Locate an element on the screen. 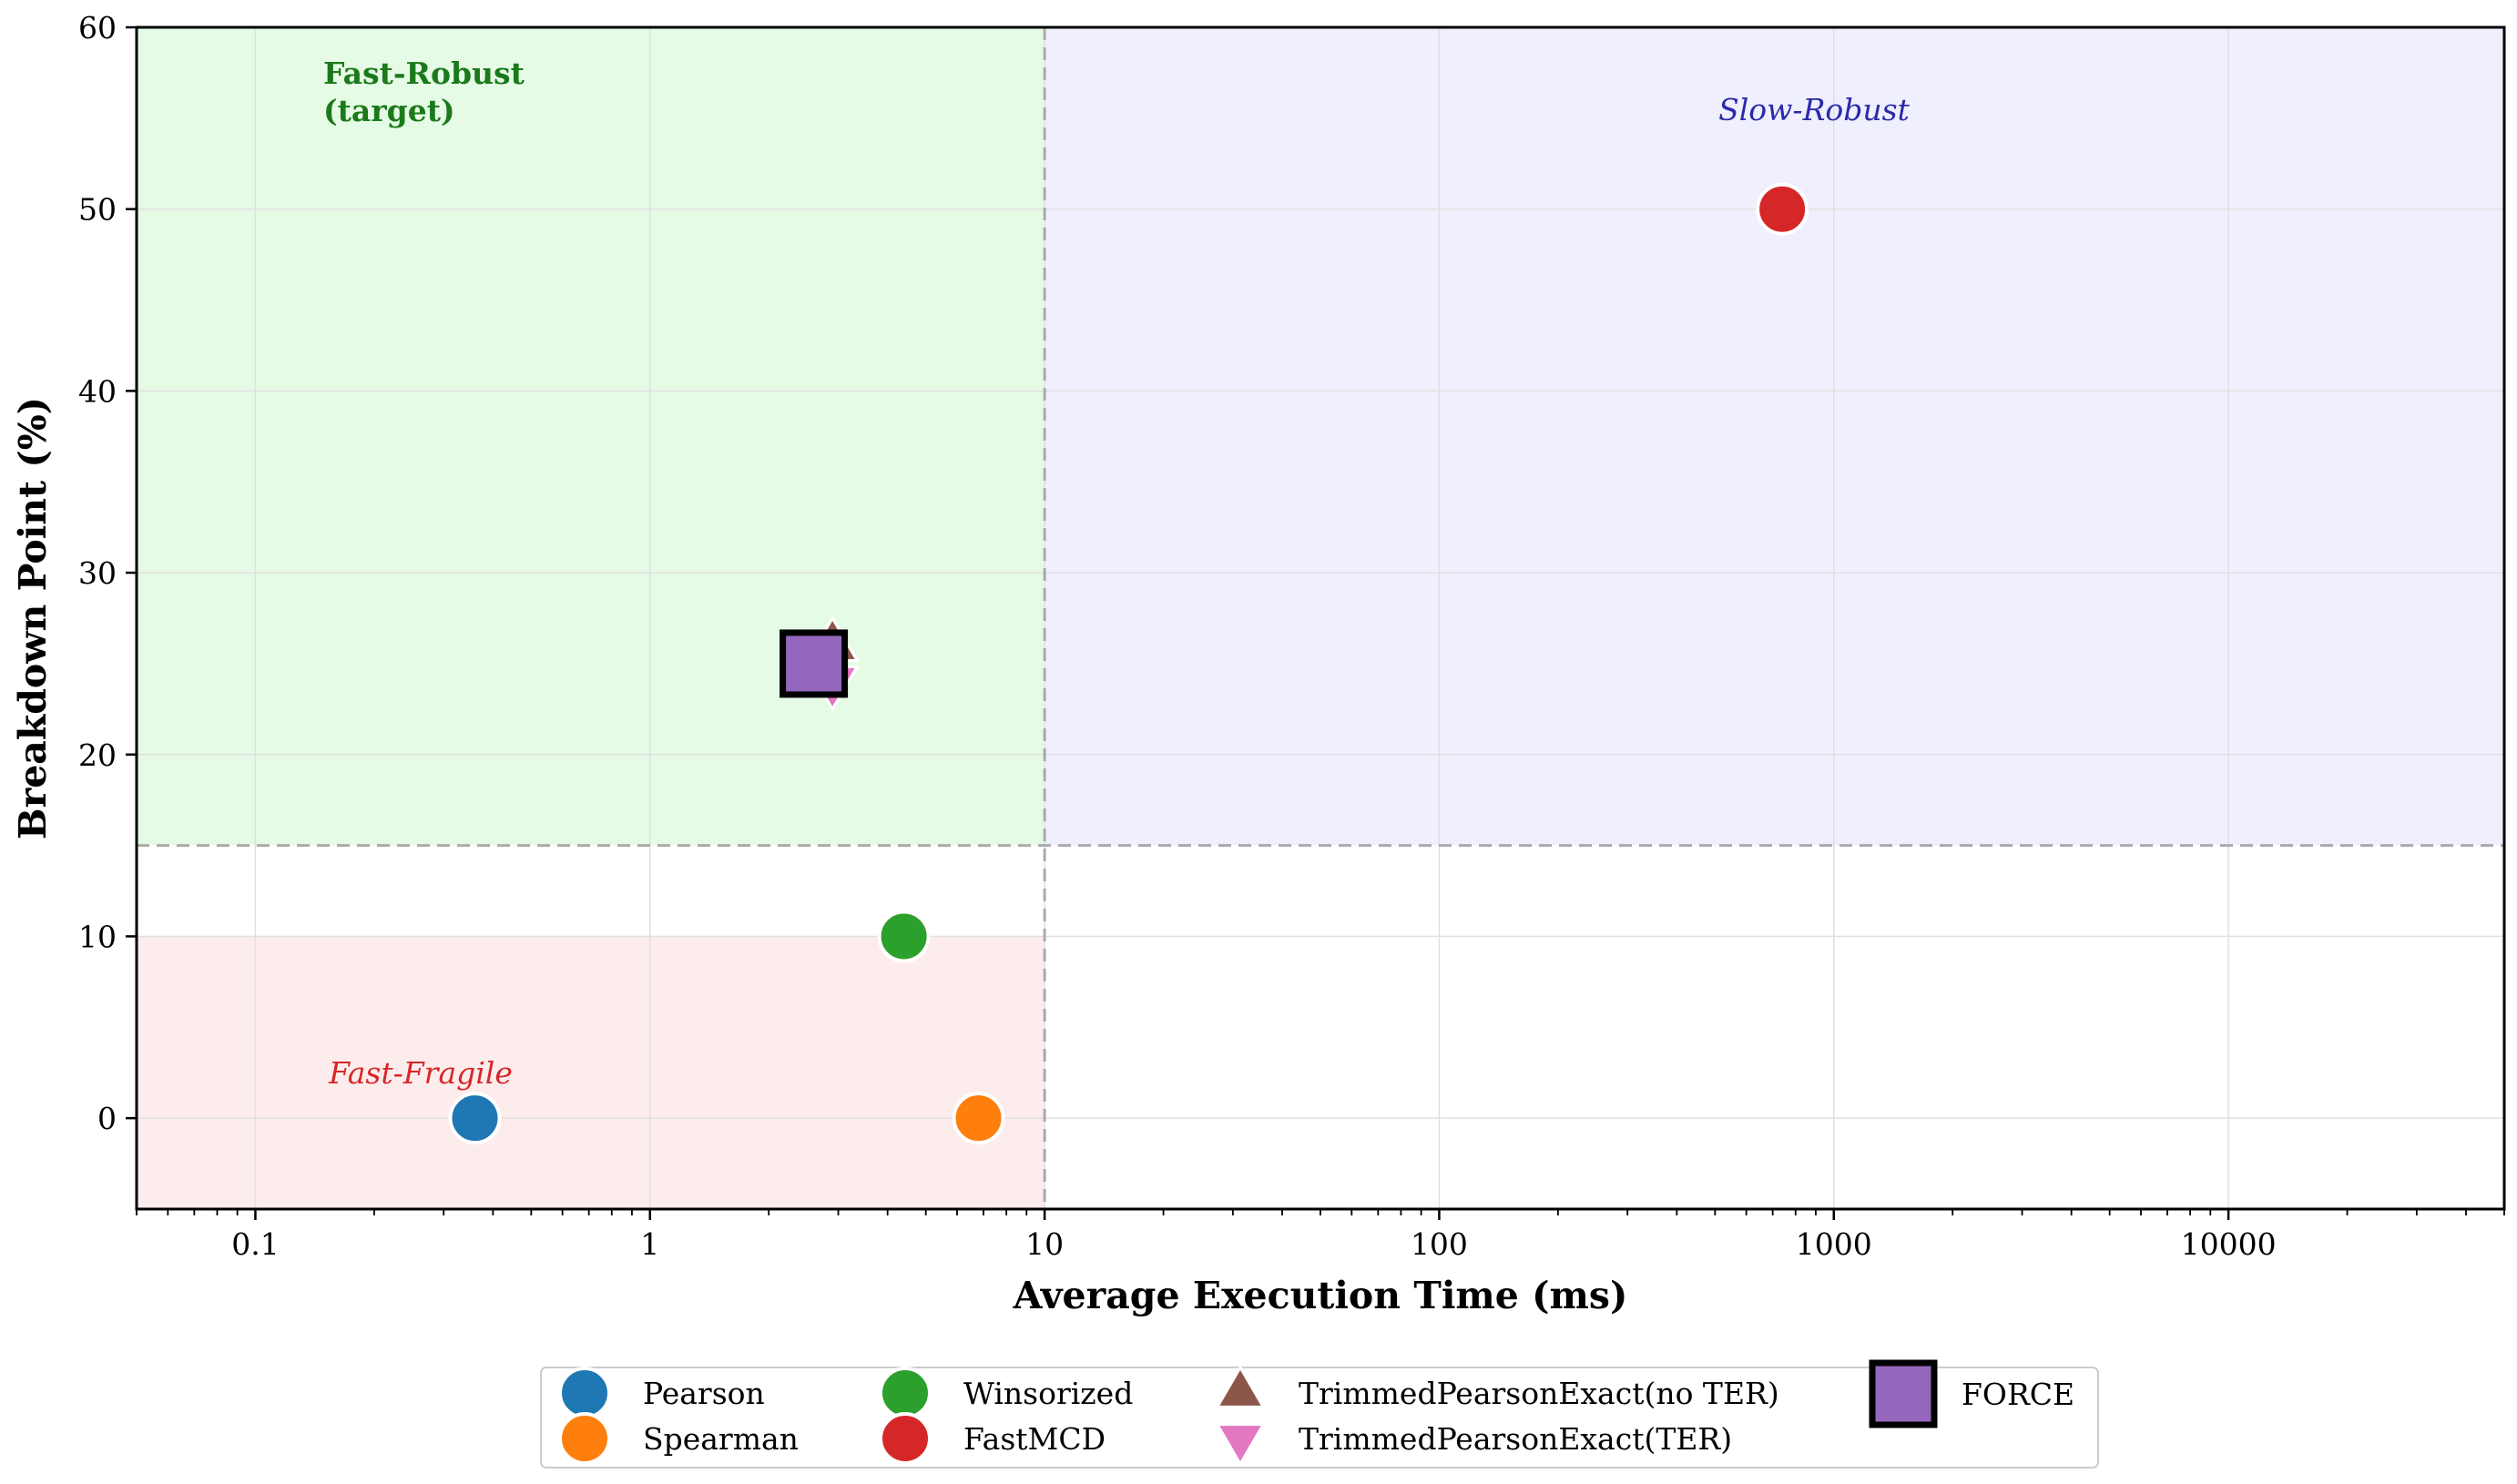 This screenshot has width=2517, height=1484. x-tick-label: 100 is located at coordinates (1439, 1244).